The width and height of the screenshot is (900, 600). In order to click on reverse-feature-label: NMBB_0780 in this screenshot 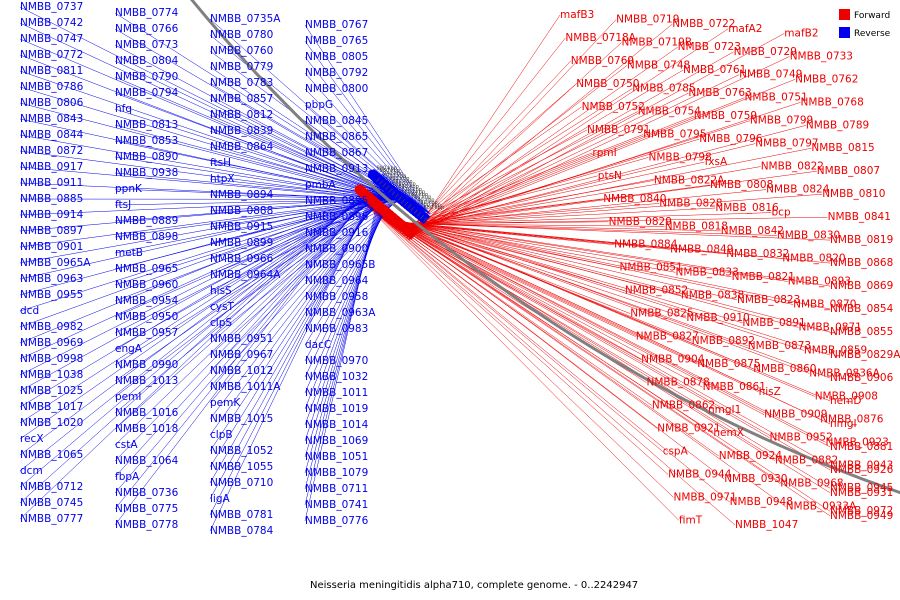, I will do `click(241, 35)`.